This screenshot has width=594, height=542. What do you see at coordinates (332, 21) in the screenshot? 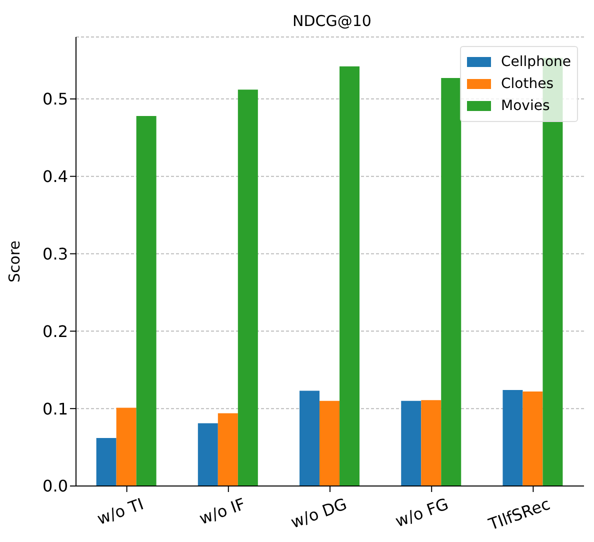
I see `chart-title: NDCG@10` at bounding box center [332, 21].